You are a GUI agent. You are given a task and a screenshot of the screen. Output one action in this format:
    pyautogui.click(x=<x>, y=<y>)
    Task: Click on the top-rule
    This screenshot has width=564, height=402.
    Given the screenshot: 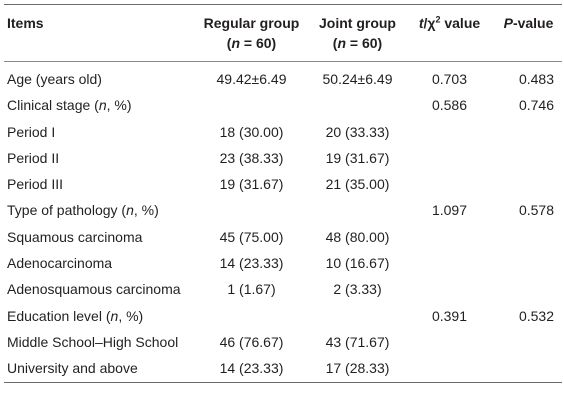 What is the action you would take?
    pyautogui.click(x=283, y=4)
    